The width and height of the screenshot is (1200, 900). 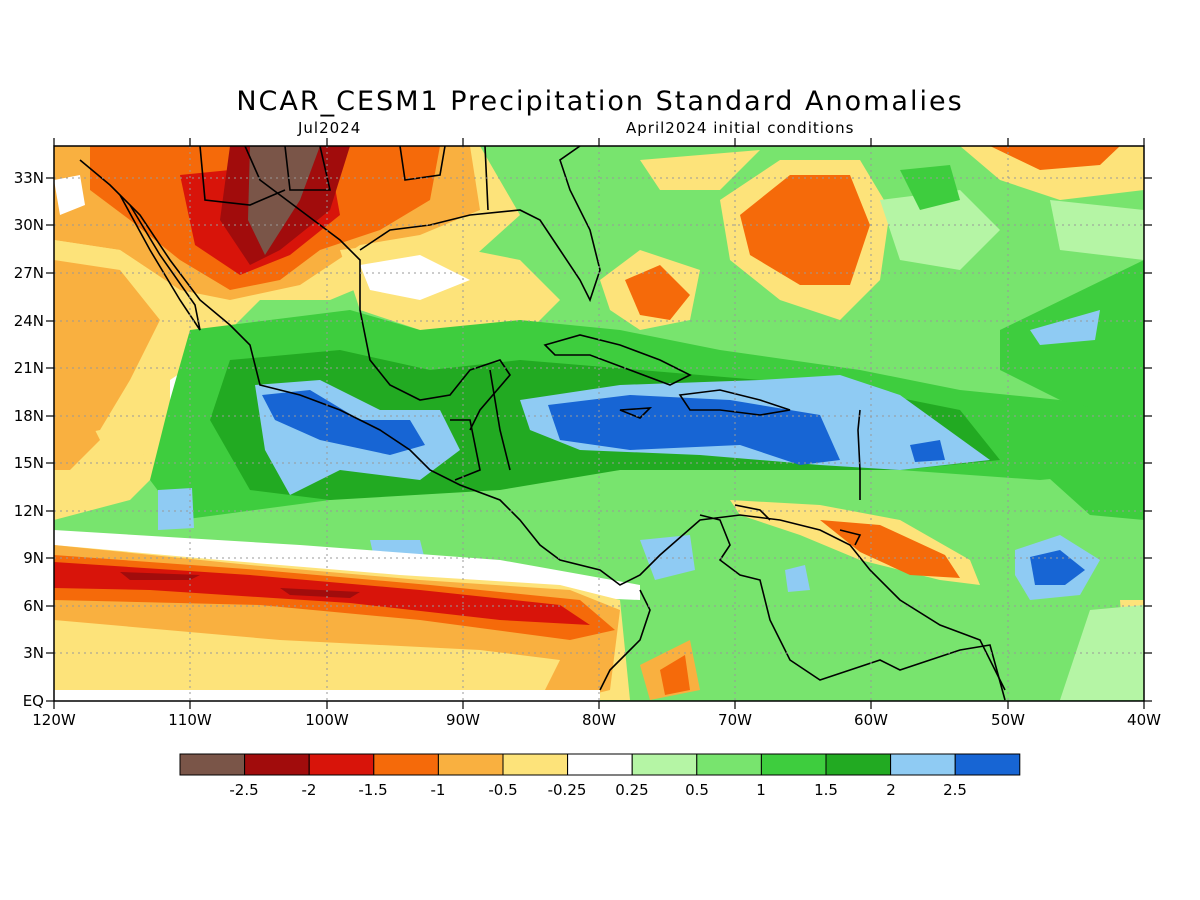 What do you see at coordinates (29, 416) in the screenshot?
I see `lat-tick-label: 18N` at bounding box center [29, 416].